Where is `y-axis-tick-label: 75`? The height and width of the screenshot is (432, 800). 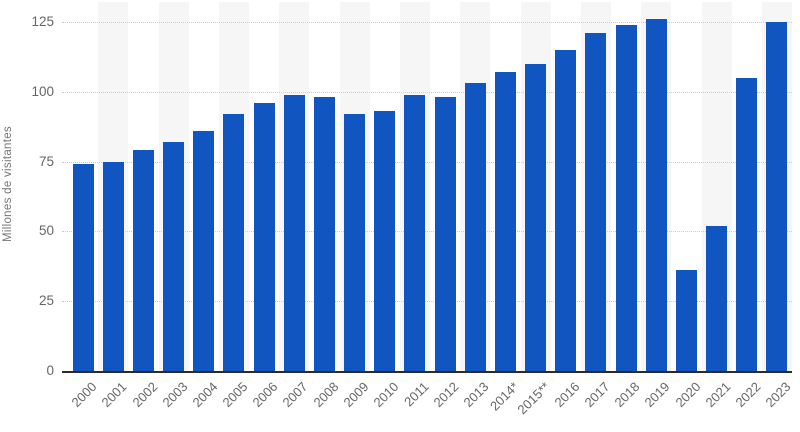 y-axis-tick-label: 75 is located at coordinates (46, 161).